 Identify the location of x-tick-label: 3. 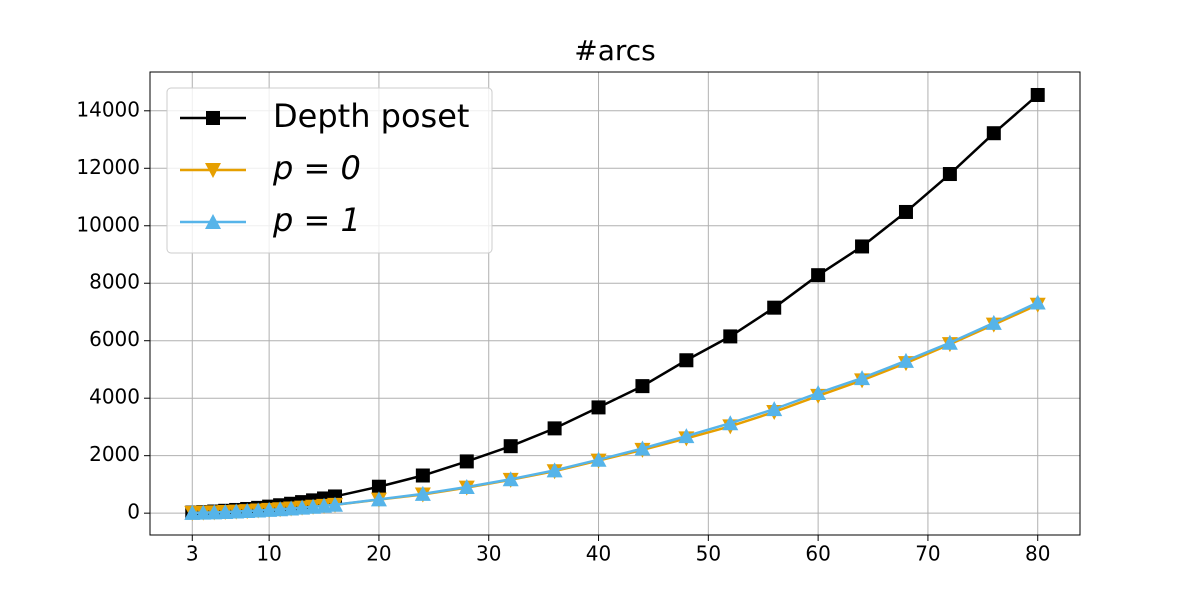
(192, 554).